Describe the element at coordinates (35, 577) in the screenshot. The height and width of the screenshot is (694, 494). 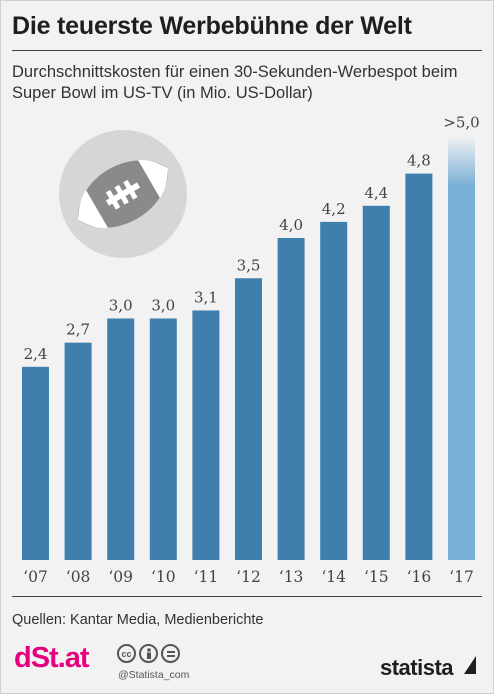
I see `x-tick-0: ‘07` at that location.